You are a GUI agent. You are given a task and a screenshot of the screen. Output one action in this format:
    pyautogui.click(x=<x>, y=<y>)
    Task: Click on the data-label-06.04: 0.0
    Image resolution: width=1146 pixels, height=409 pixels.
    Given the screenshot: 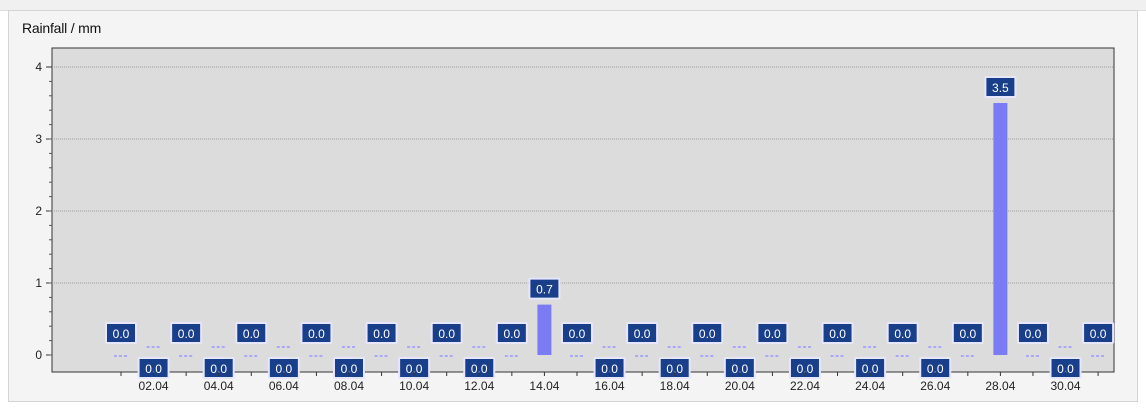 What is the action you would take?
    pyautogui.click(x=283, y=368)
    